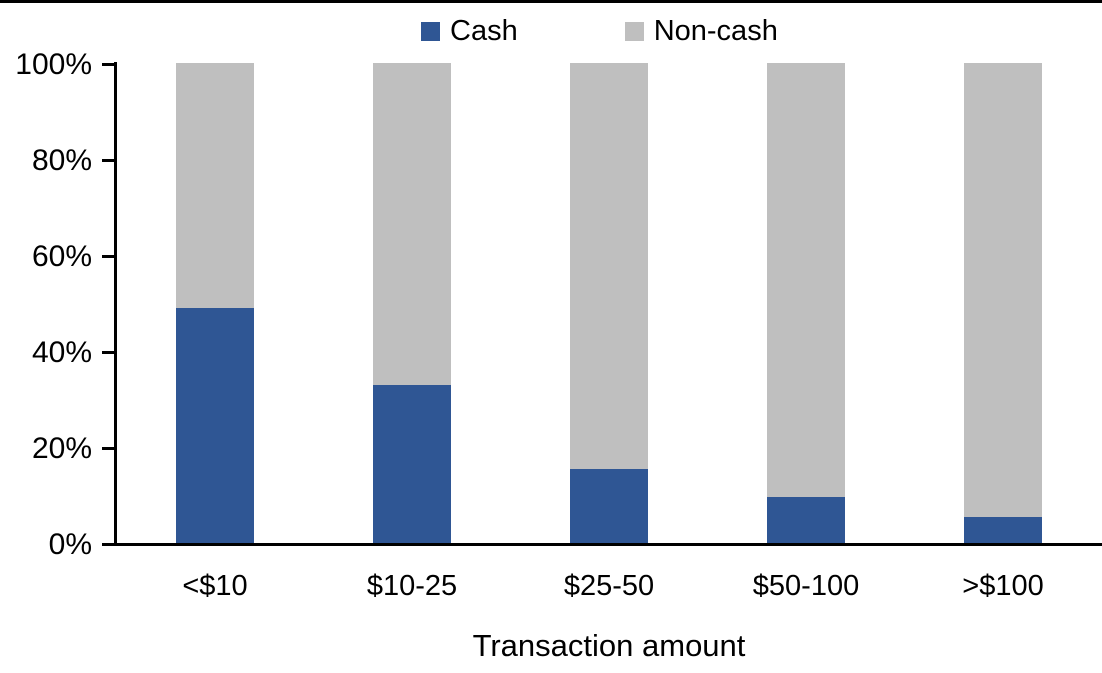 The image size is (1102, 673). Describe the element at coordinates (599, 31) in the screenshot. I see `chart-legend: Cash Non-cash` at that location.